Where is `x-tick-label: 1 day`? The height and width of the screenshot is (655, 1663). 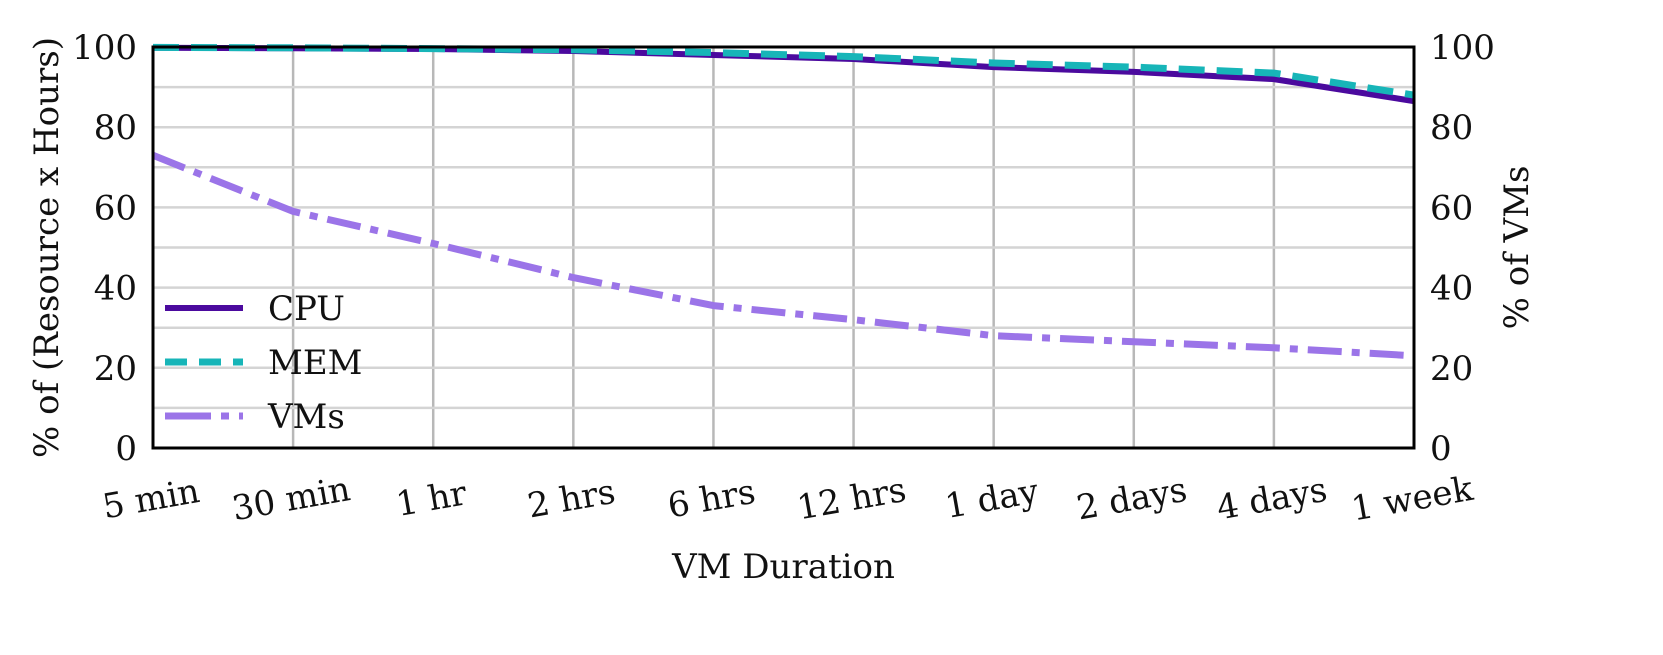
x-tick-label: 1 day is located at coordinates (992, 499).